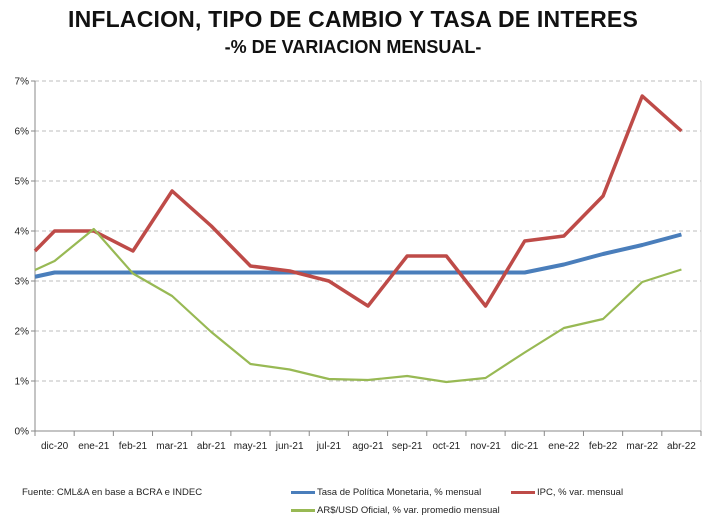  I want to click on y-tick-label: 1%, so click(22, 382).